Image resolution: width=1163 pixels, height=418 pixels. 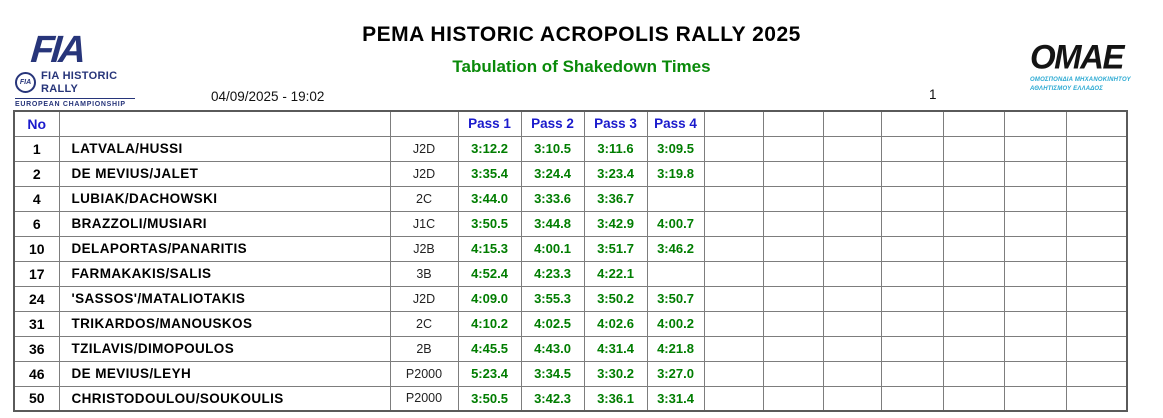 I want to click on page-subtitle: Tabulation of Shakedown Times, so click(x=581, y=66).